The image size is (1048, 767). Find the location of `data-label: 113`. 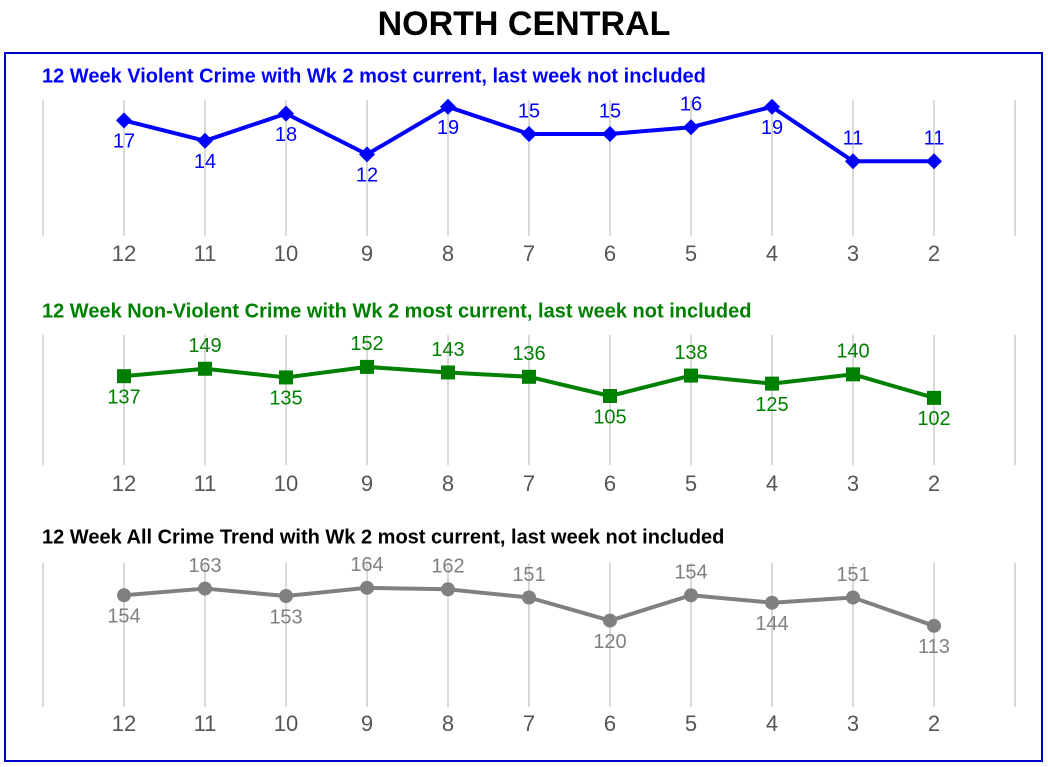

data-label: 113 is located at coordinates (934, 647).